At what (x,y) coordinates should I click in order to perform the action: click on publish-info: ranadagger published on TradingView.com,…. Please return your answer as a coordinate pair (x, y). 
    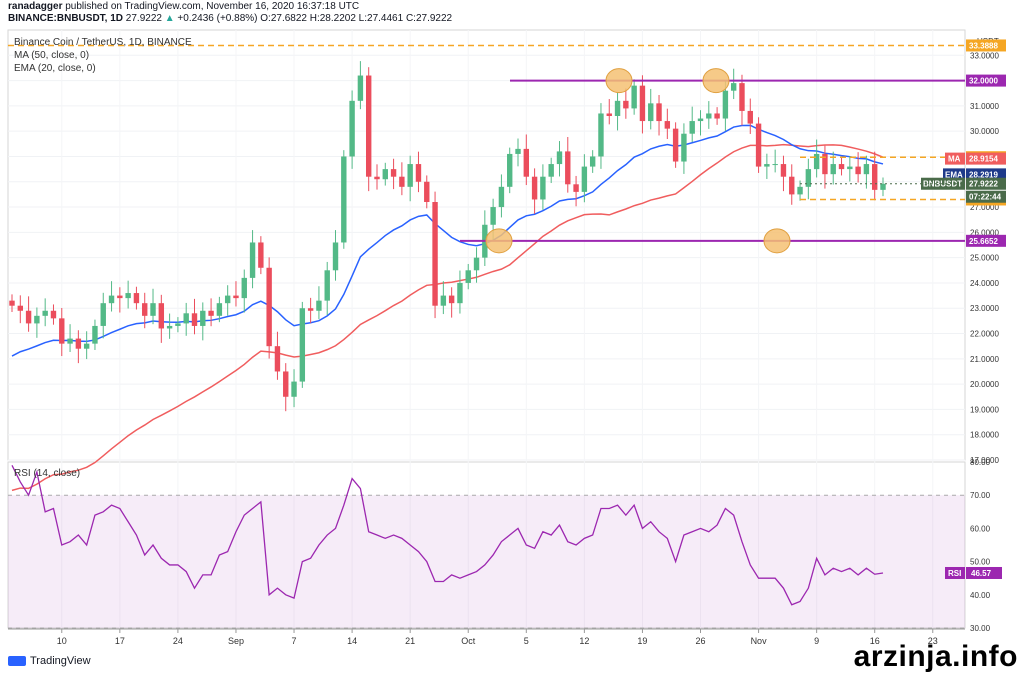
    Looking at the image, I should click on (183, 6).